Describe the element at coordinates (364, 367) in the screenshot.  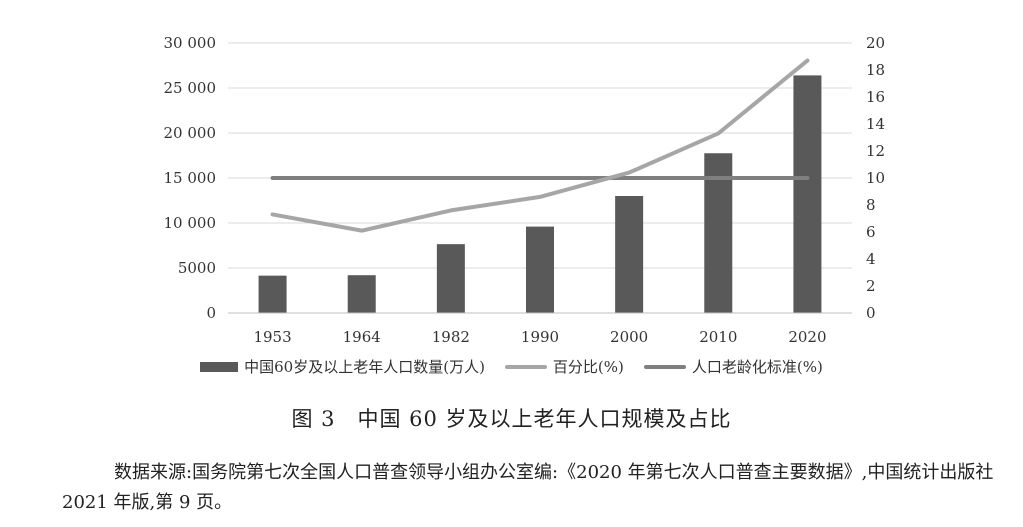
I see `legend-label-population: 中国60岁及以上老年人口数量(万人)` at that location.